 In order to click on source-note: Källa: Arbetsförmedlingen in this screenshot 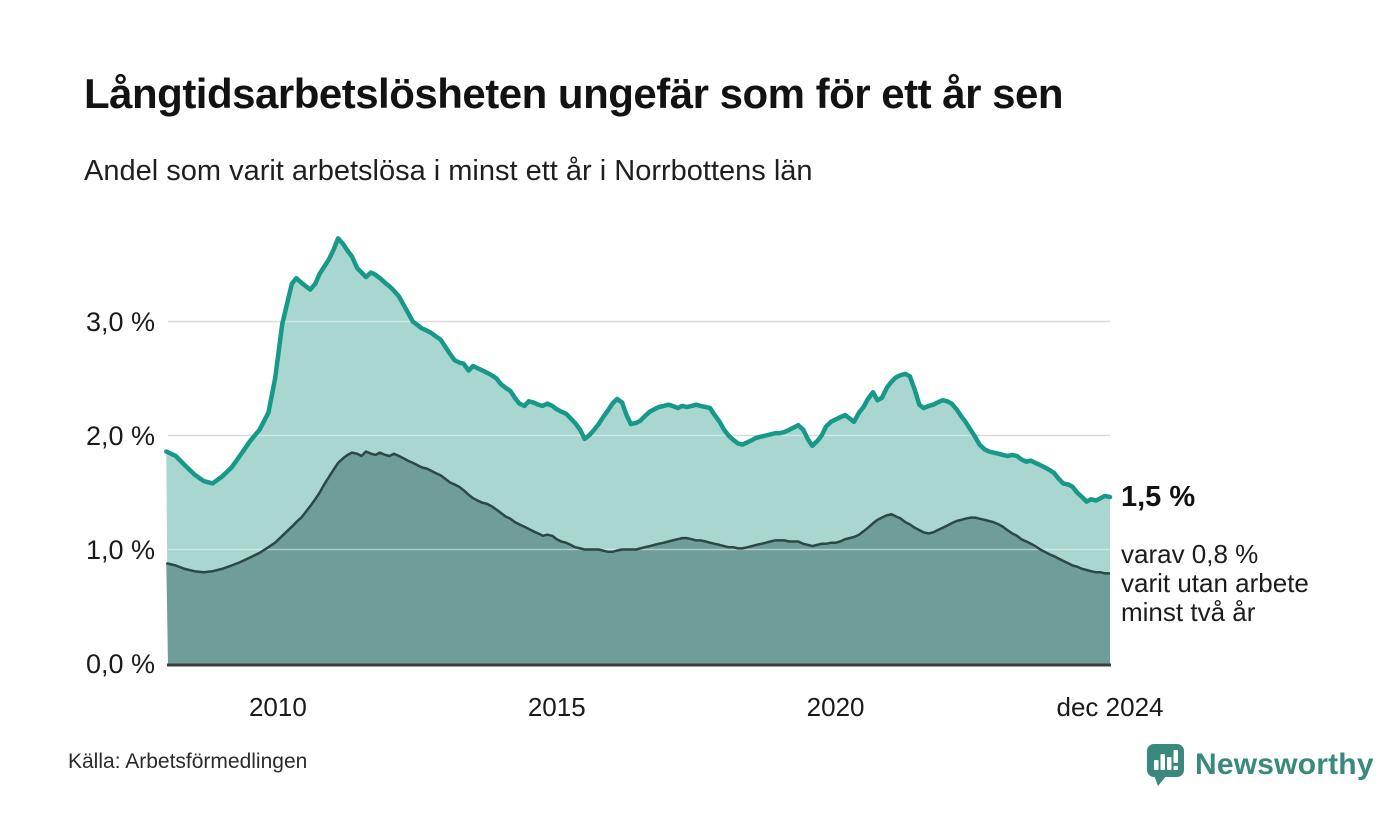, I will do `click(188, 761)`.